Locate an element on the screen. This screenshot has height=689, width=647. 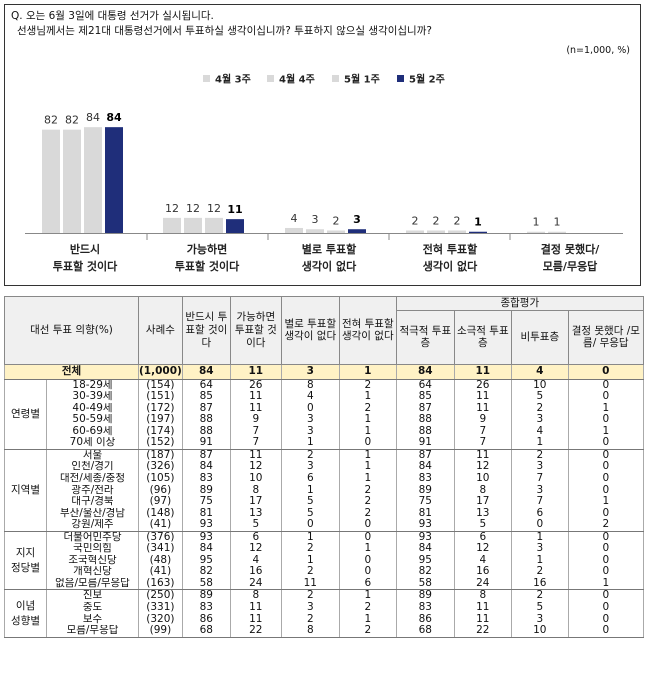
table-row: 조국혁신당 (48) 95 4 1 0 95 4 1 0 is located at coordinates (324, 560).